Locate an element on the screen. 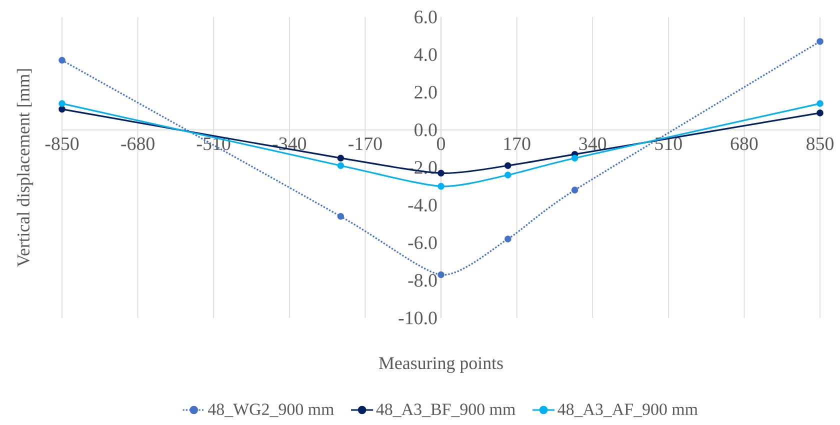  y-tick-label: 4.0 is located at coordinates (425, 55).